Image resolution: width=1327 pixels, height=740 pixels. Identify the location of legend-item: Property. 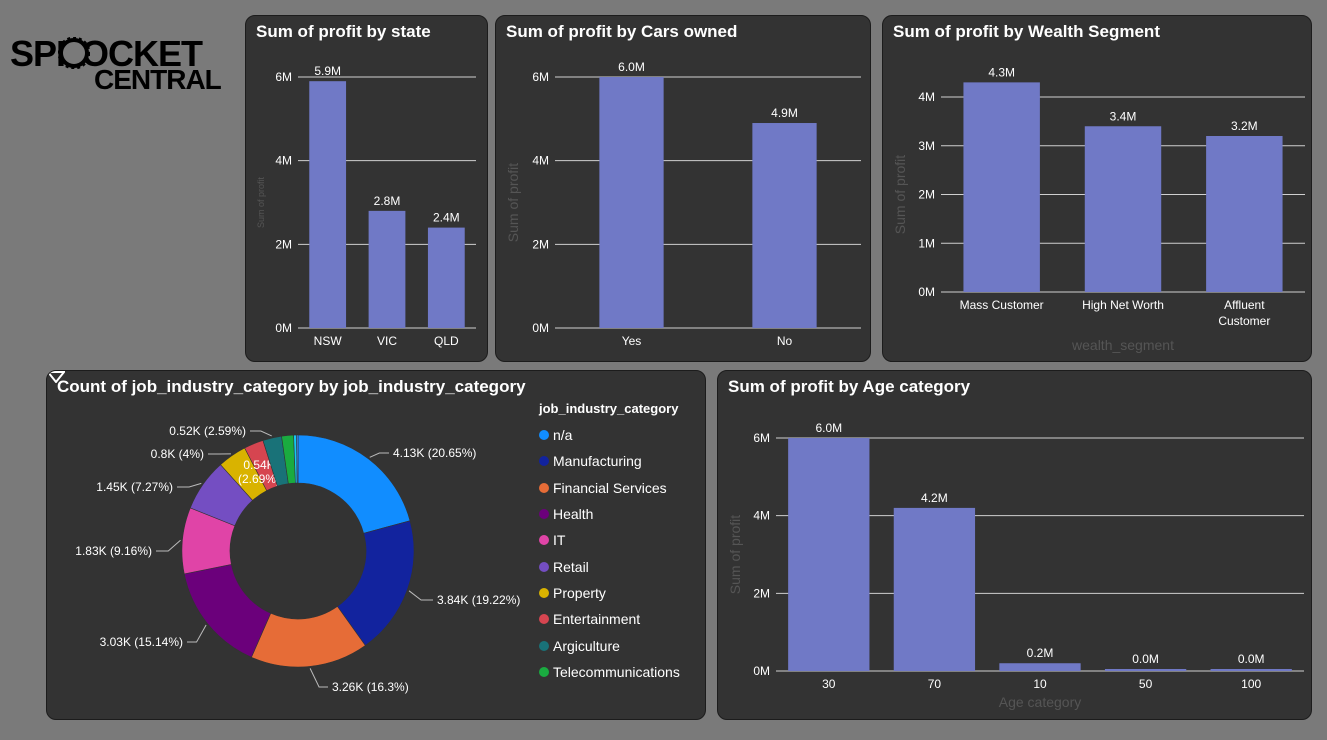
(609, 593).